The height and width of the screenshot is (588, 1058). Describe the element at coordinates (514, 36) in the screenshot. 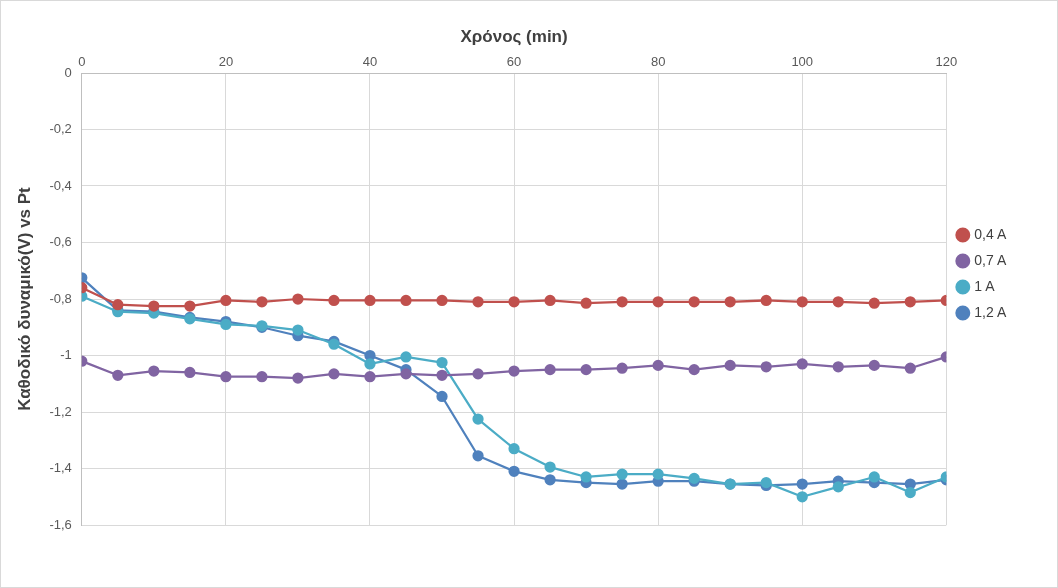

I see `x-axis-title: Χρόνος (min)` at that location.